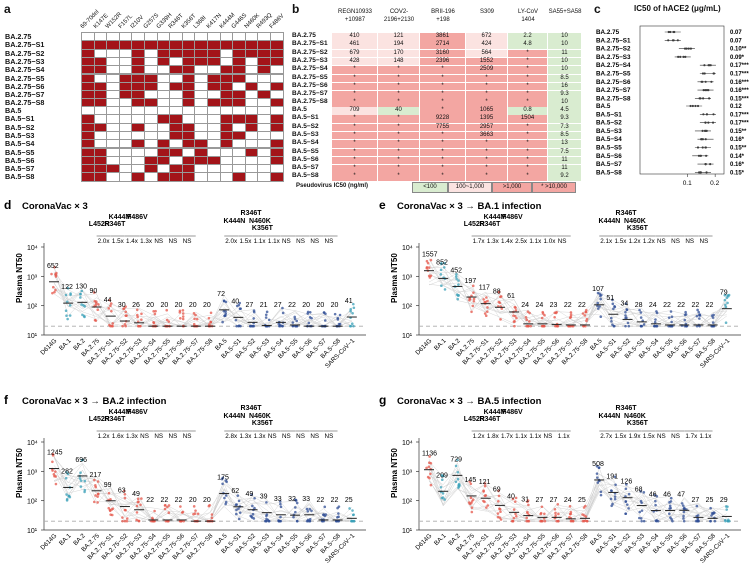 This screenshot has width=750, height=586. I want to click on ic50-cell: 564, so click(486, 53).